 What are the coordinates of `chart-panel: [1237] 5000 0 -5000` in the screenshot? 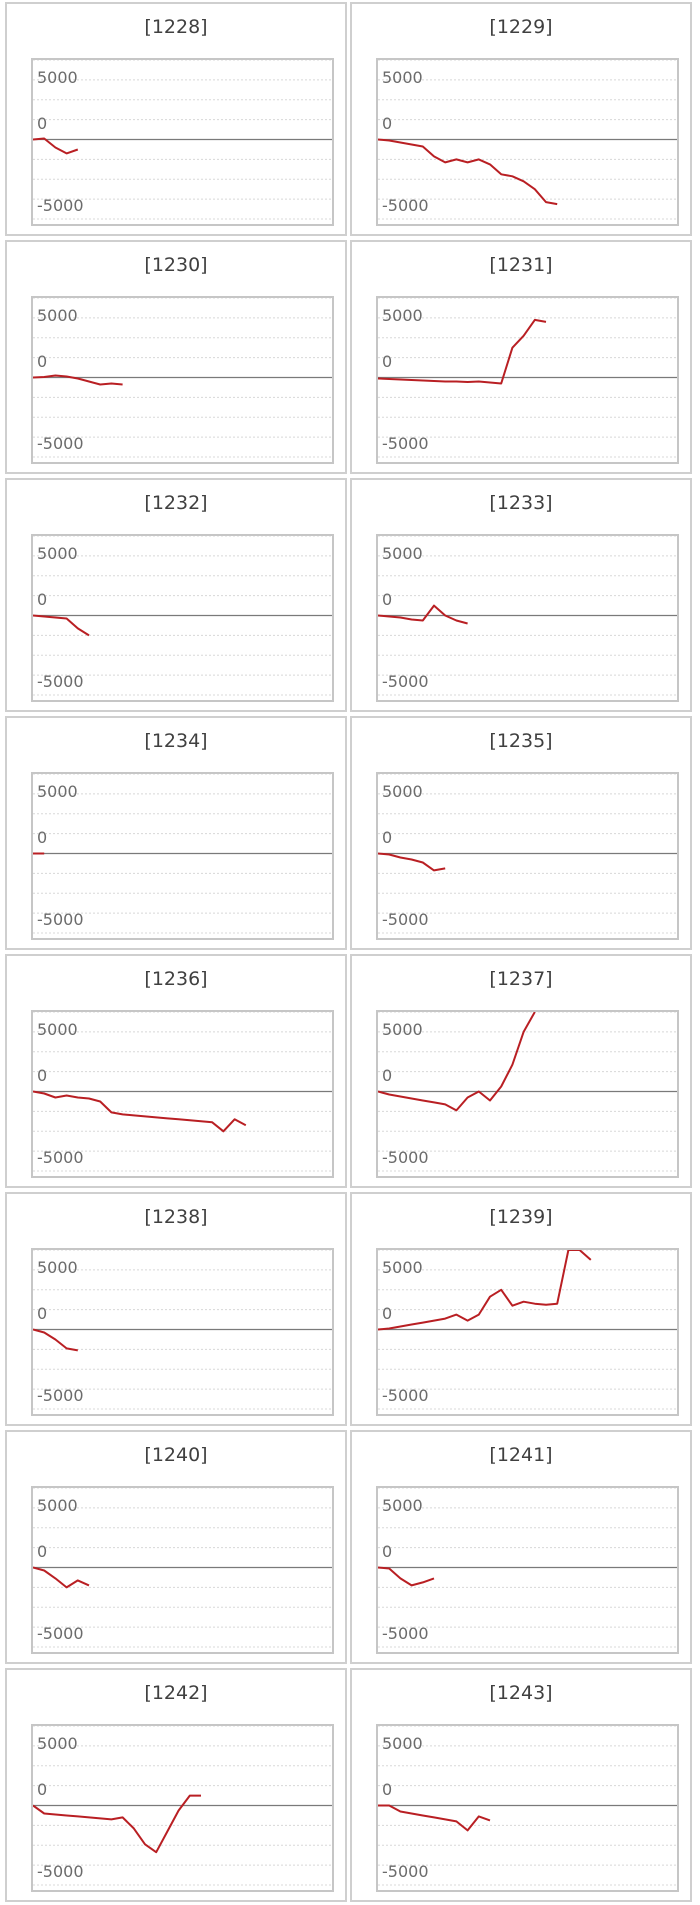 It's located at (521, 1071).